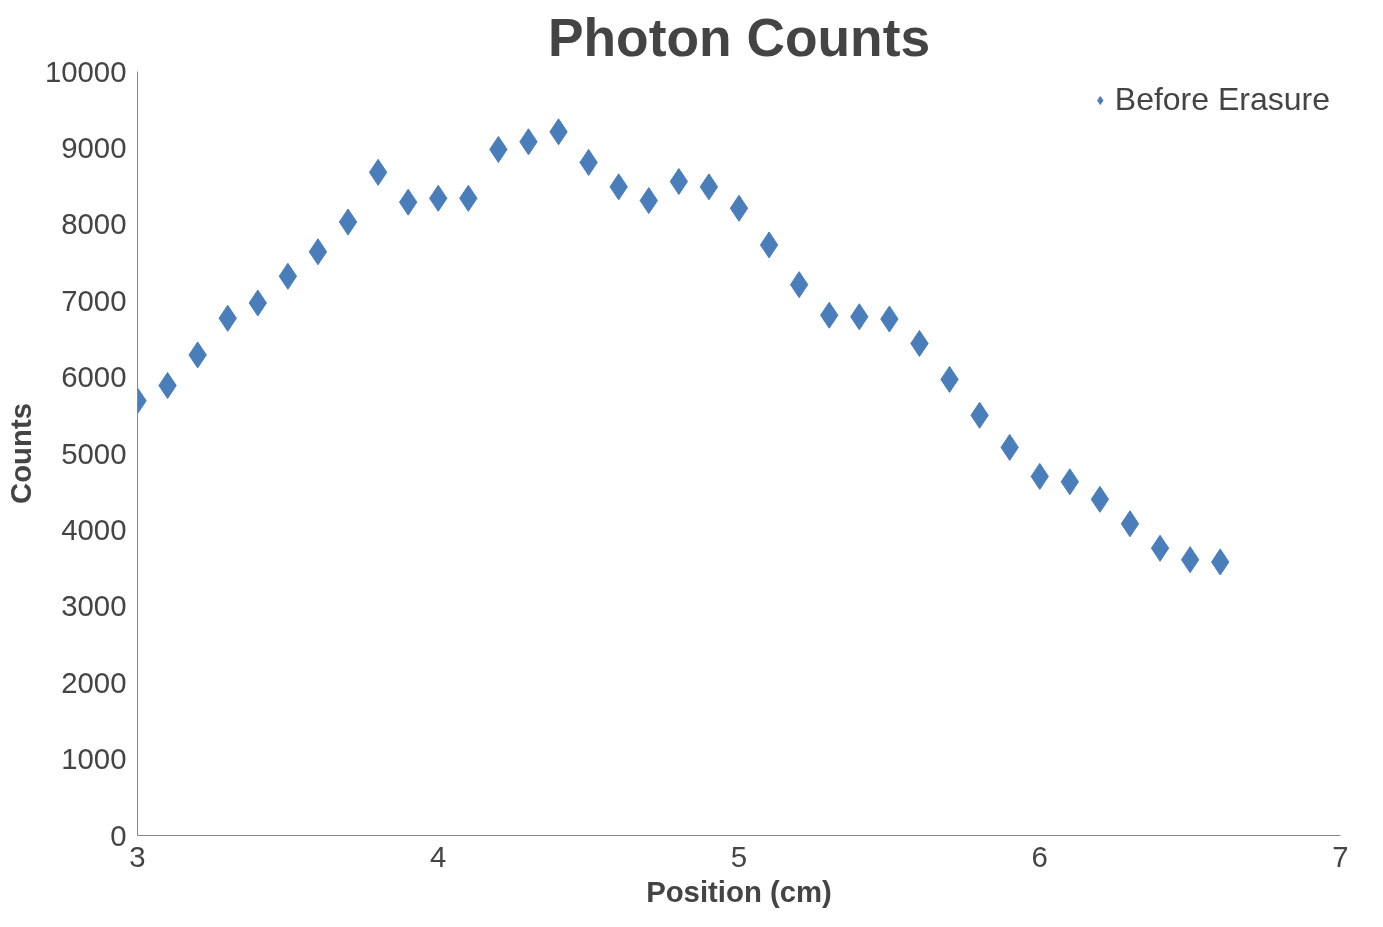 The height and width of the screenshot is (927, 1383). What do you see at coordinates (94, 606) in the screenshot?
I see `y-tick-label: 3000` at bounding box center [94, 606].